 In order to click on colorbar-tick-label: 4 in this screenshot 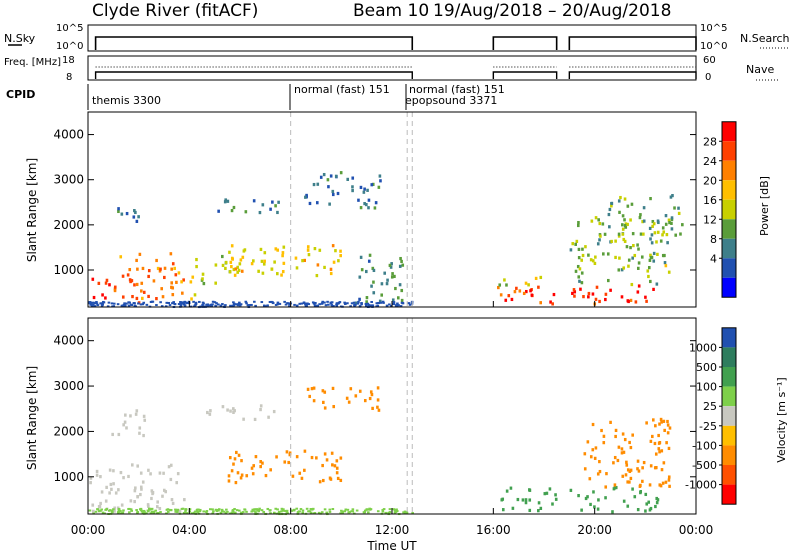, I will do `click(713, 258)`.